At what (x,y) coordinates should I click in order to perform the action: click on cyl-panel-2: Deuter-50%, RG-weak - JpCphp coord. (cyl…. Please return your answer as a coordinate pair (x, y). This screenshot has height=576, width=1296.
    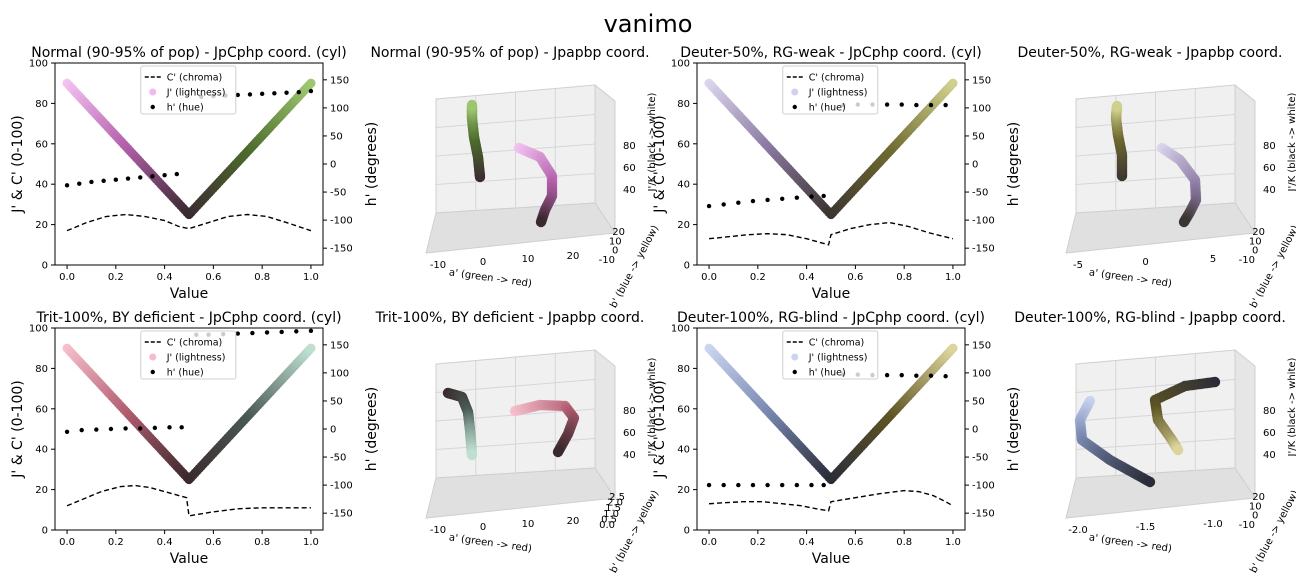
    Looking at the image, I should click on (837, 173).